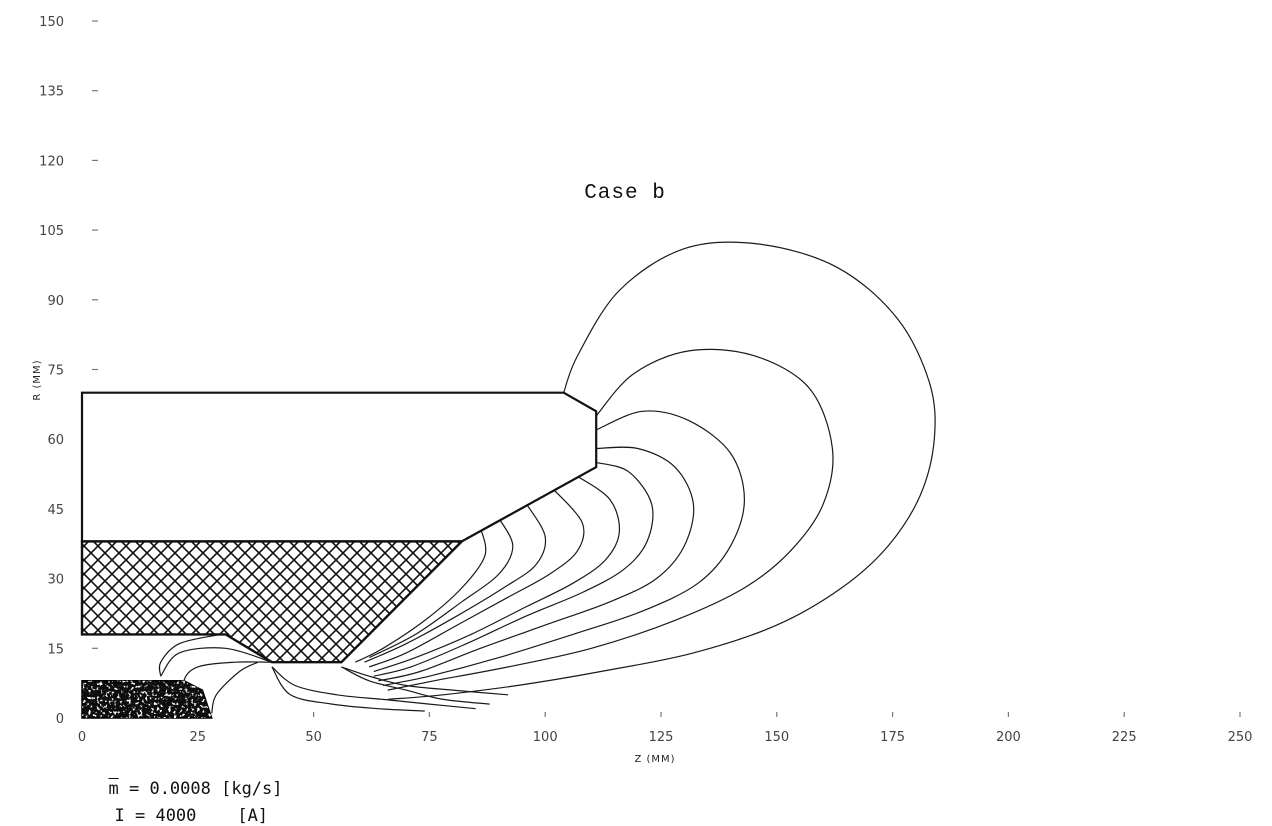  What do you see at coordinates (1008, 737) in the screenshot?
I see `x-tick-label: 200` at bounding box center [1008, 737].